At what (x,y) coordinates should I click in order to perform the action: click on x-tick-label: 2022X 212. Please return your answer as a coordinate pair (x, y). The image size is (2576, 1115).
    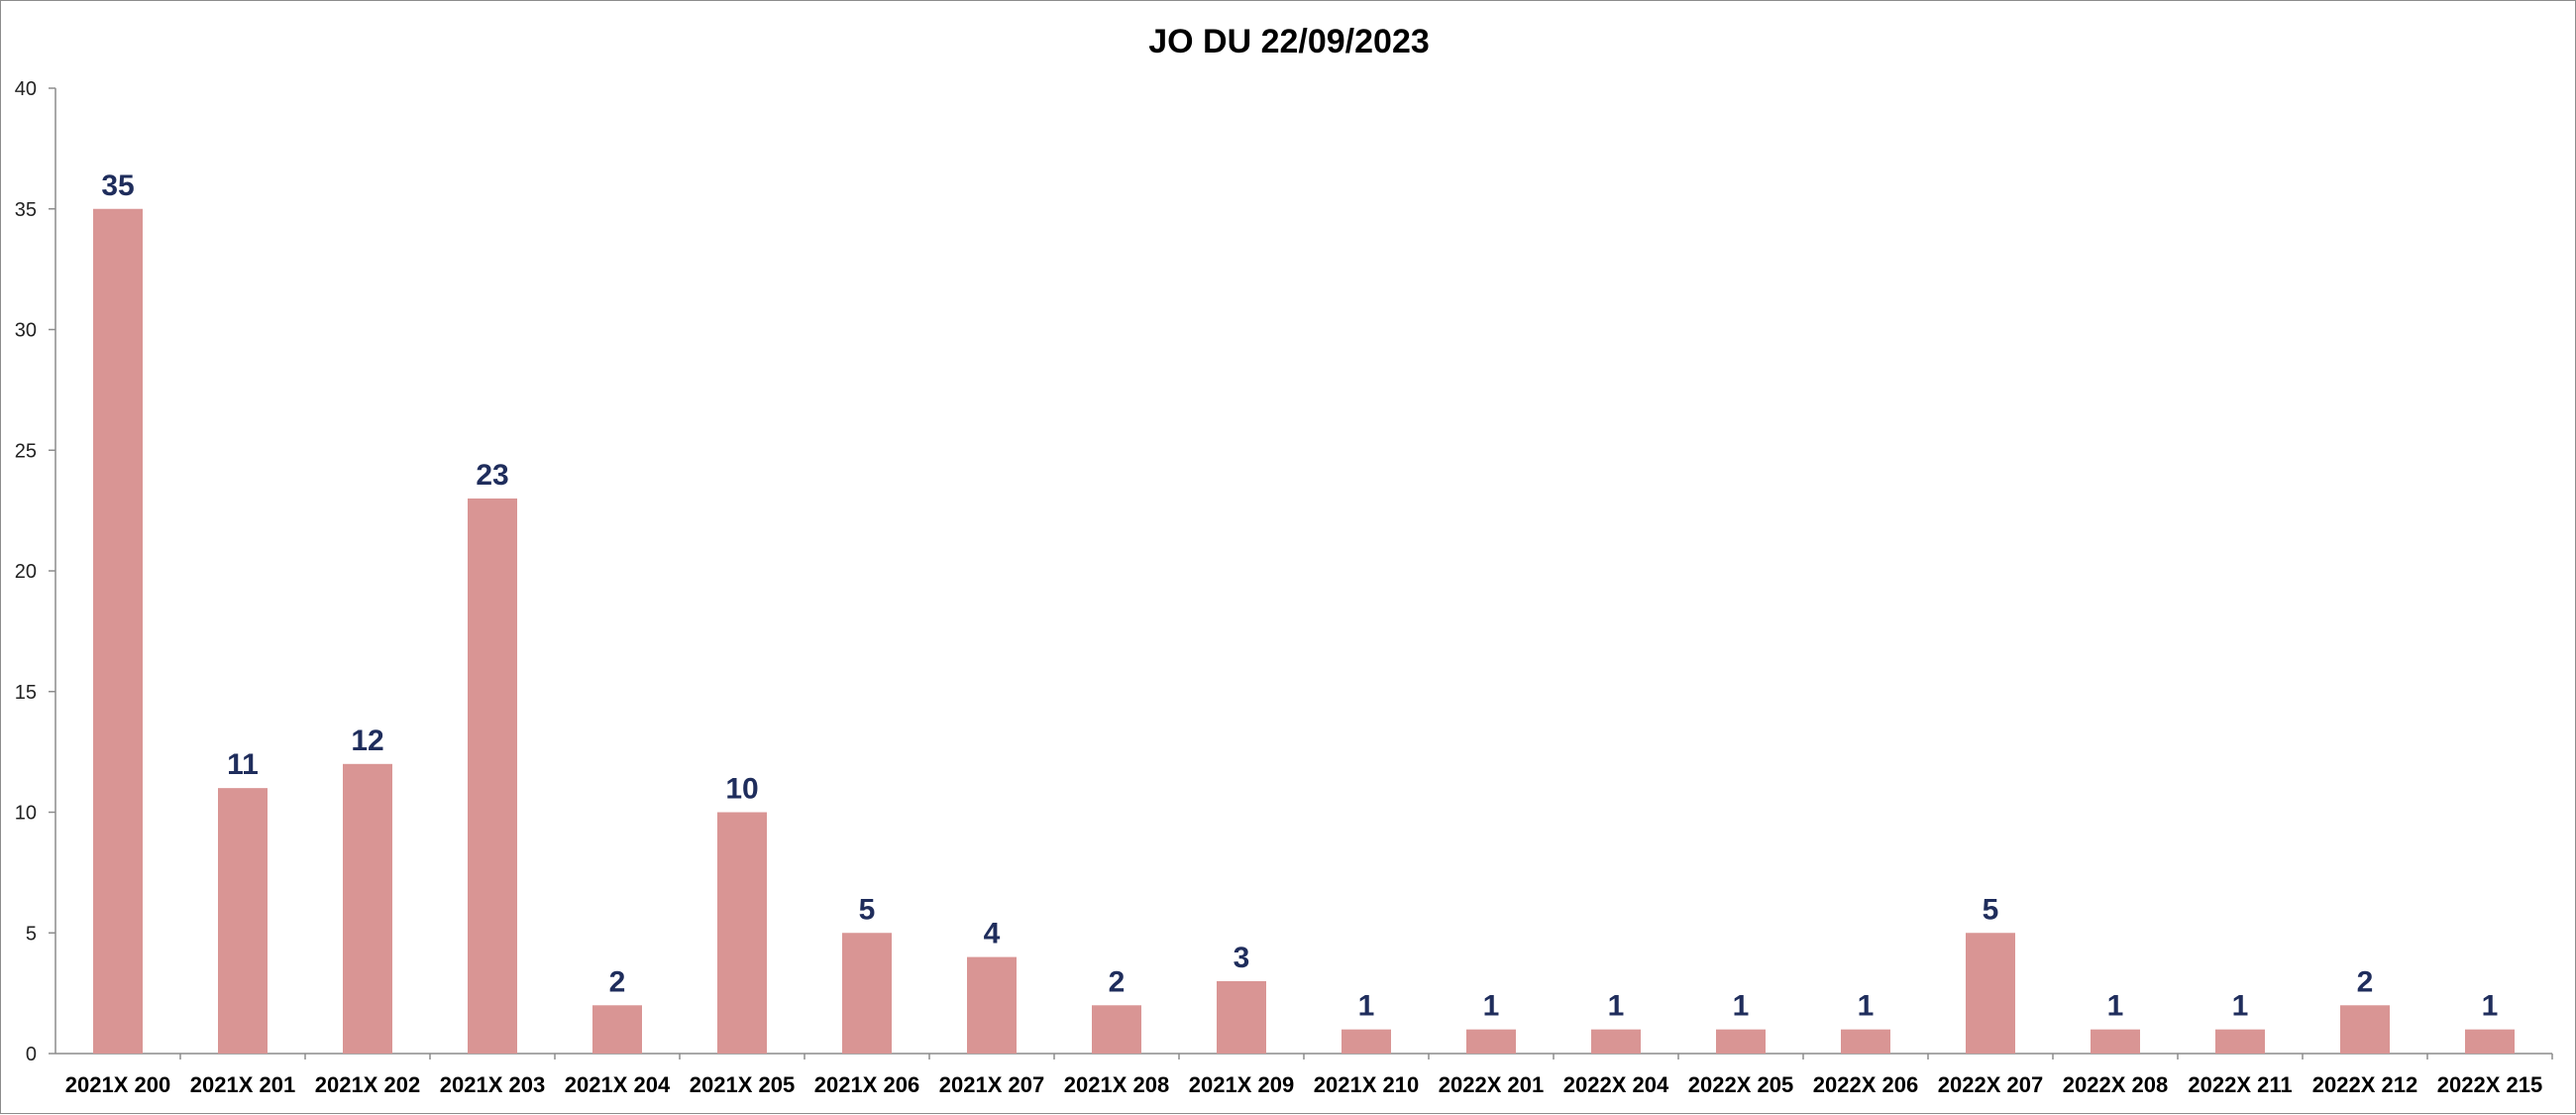
    Looking at the image, I should click on (2364, 1084).